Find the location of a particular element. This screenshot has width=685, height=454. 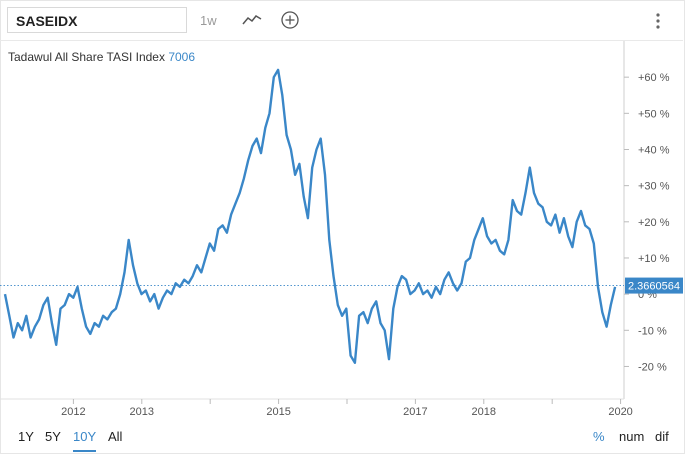

range-1y-button: 1Y is located at coordinates (26, 436).